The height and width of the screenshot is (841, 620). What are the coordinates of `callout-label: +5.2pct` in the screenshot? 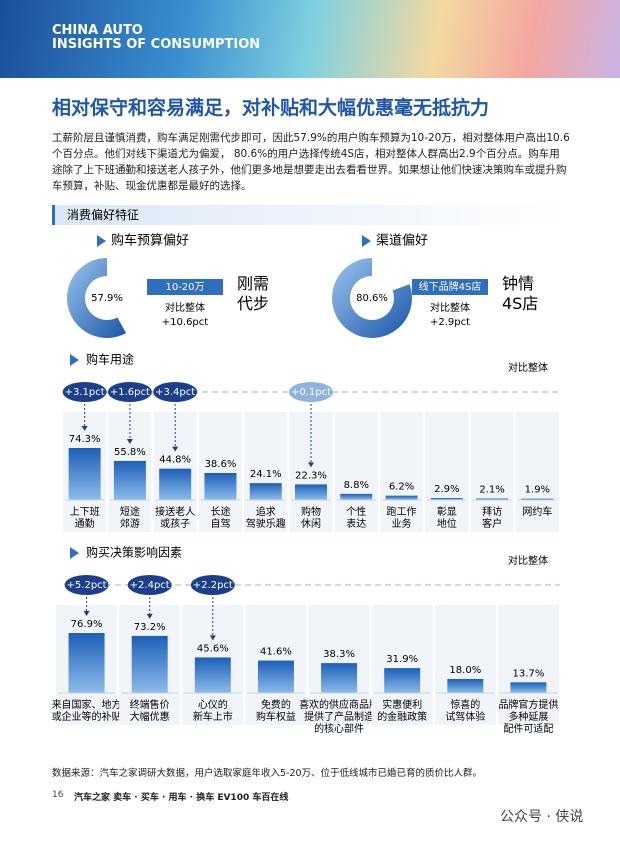 It's located at (87, 585).